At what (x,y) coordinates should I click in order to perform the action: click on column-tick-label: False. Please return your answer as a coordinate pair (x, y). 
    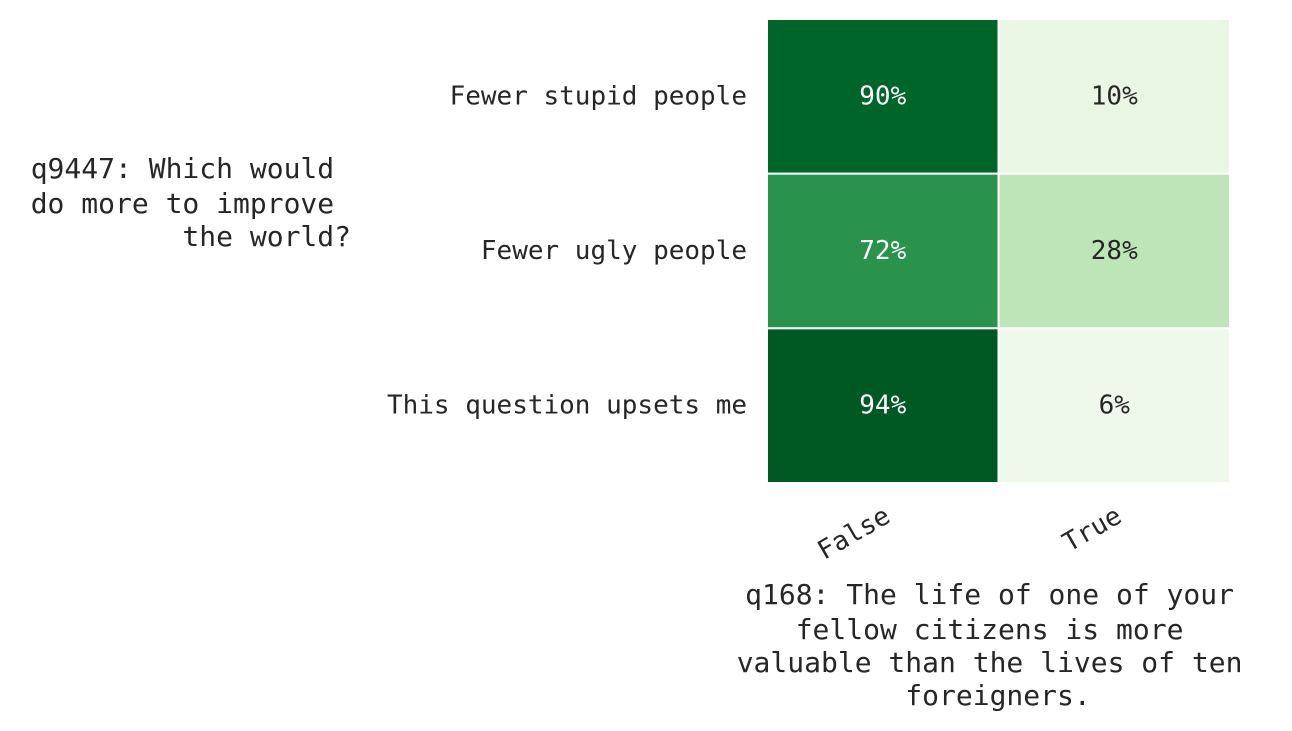
    Looking at the image, I should click on (854, 533).